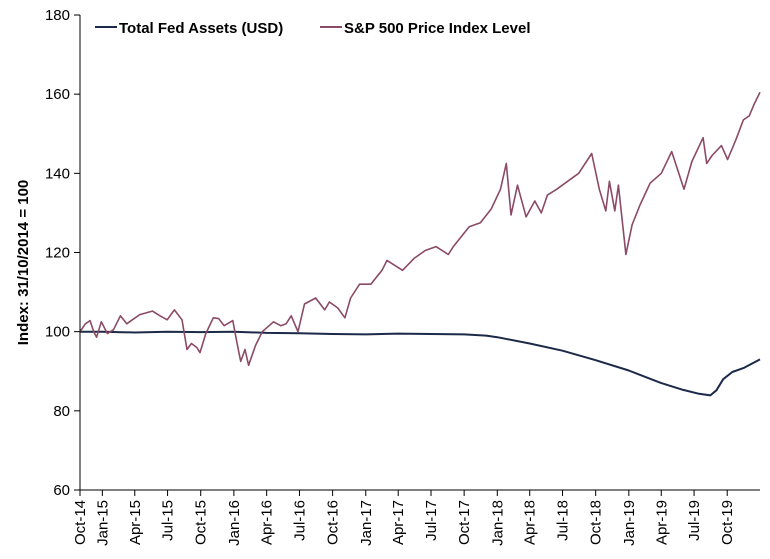  Describe the element at coordinates (299, 520) in the screenshot. I see `x-tick-label: Jul-16` at that location.